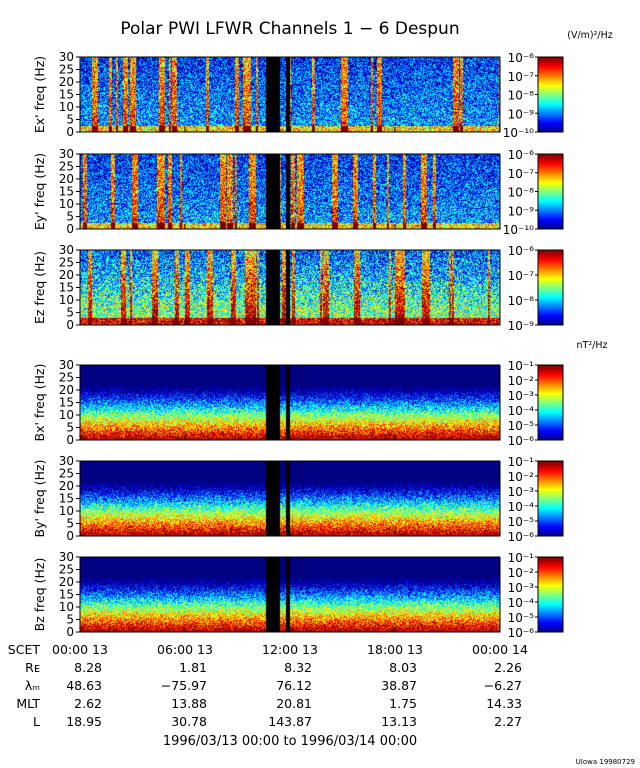  I want to click on figure-title: Polar PWI LFWR Channels 1 − 6 Despun, so click(289, 29).